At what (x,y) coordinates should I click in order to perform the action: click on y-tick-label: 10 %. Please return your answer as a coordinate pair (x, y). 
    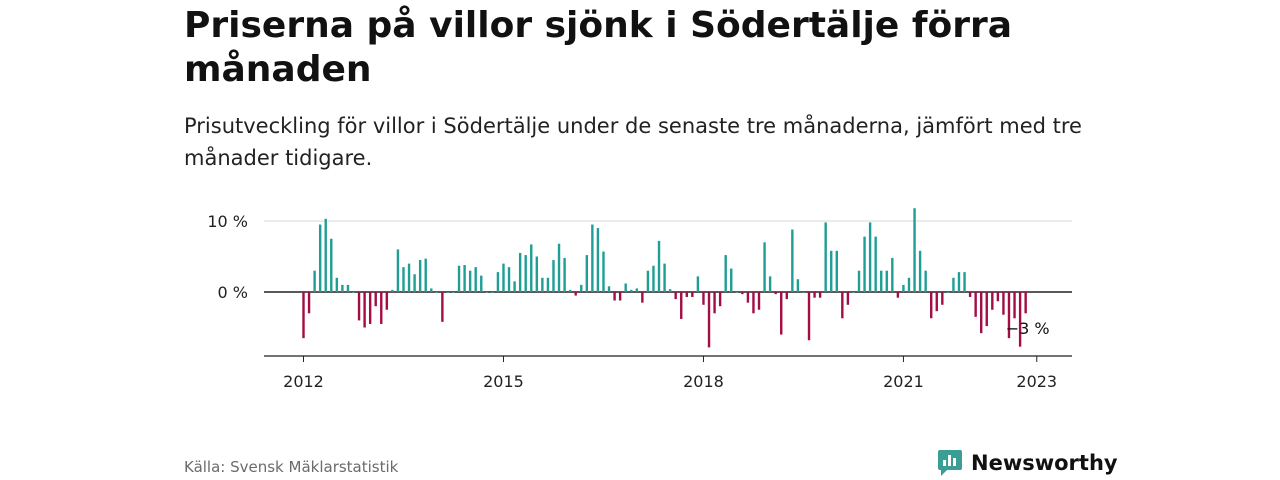
    Looking at the image, I should click on (227, 221).